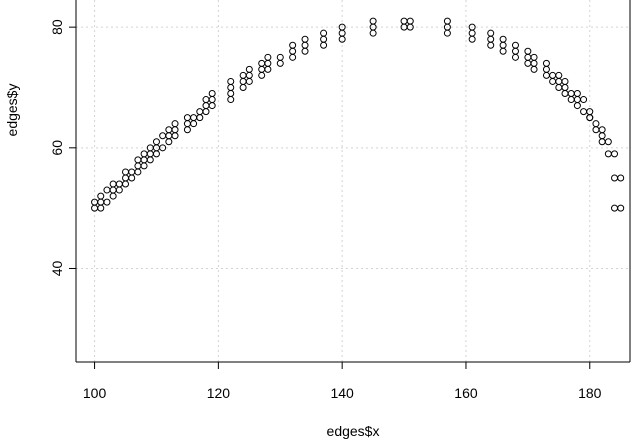  What do you see at coordinates (57, 27) in the screenshot?
I see `y-tick-label: 80` at bounding box center [57, 27].